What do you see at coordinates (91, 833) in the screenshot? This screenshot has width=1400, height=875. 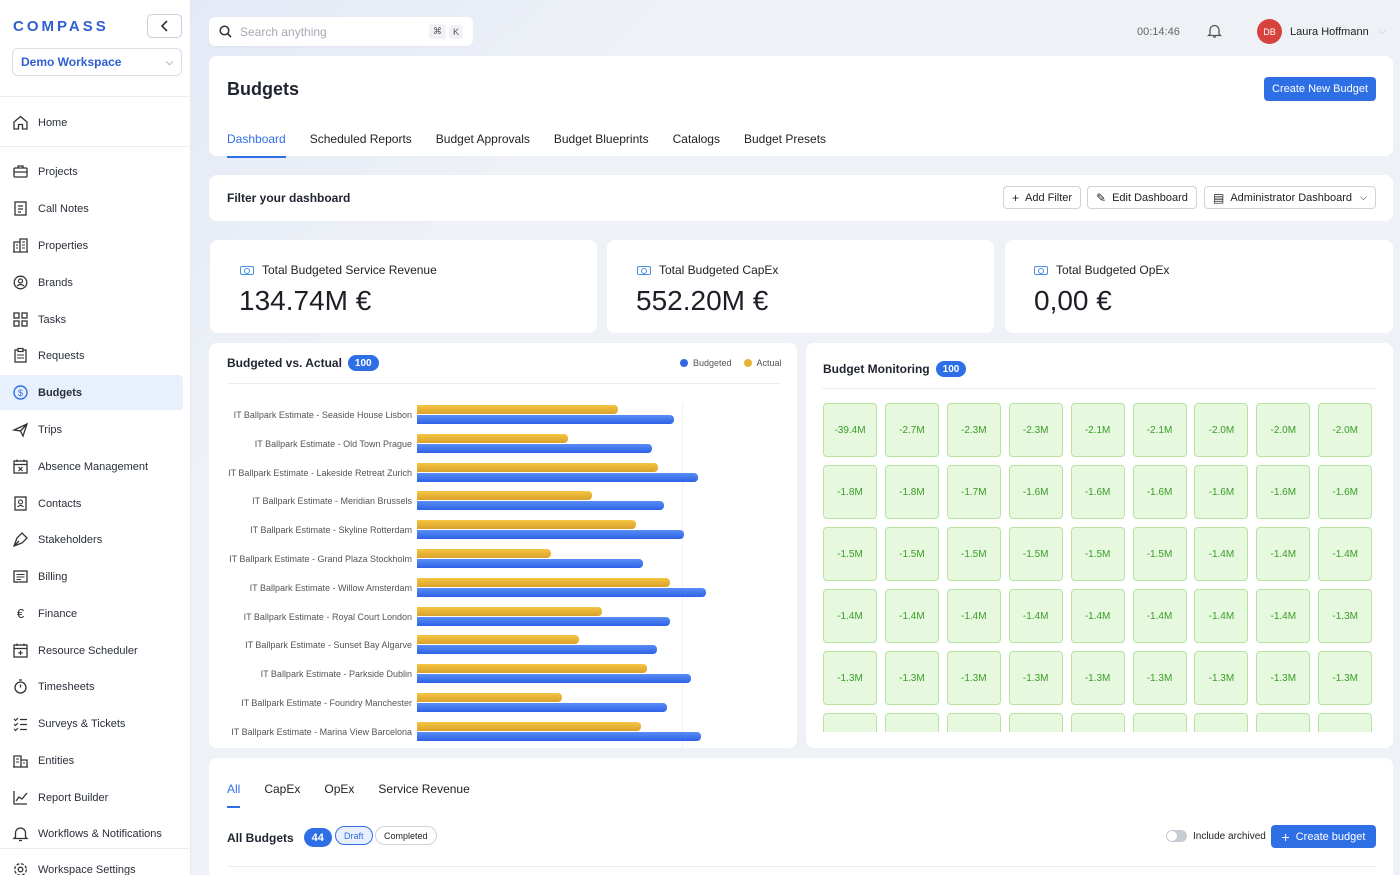 I see `sidebar-item-workflows-notifications: Workflows & Notifications` at bounding box center [91, 833].